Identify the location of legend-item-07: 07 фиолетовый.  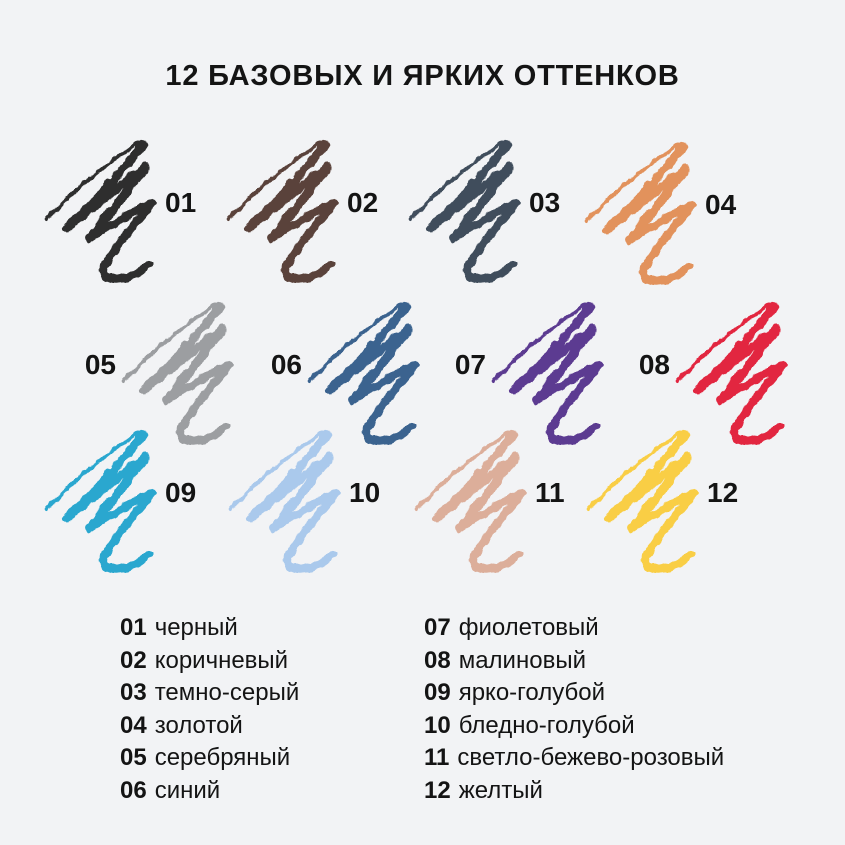
(574, 628).